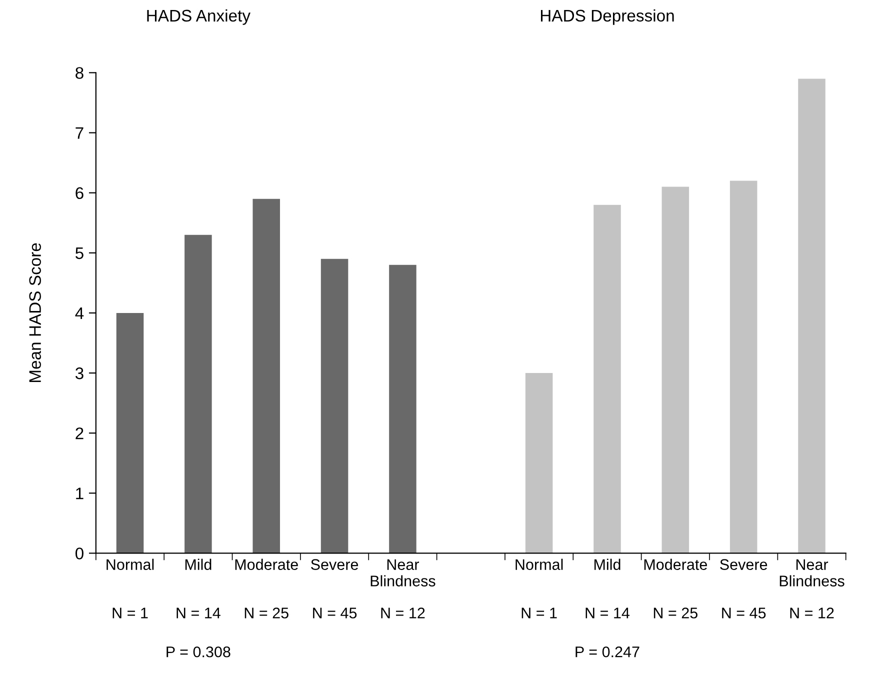 The image size is (872, 673). Describe the element at coordinates (80, 433) in the screenshot. I see `y-tick-label: 2` at that location.